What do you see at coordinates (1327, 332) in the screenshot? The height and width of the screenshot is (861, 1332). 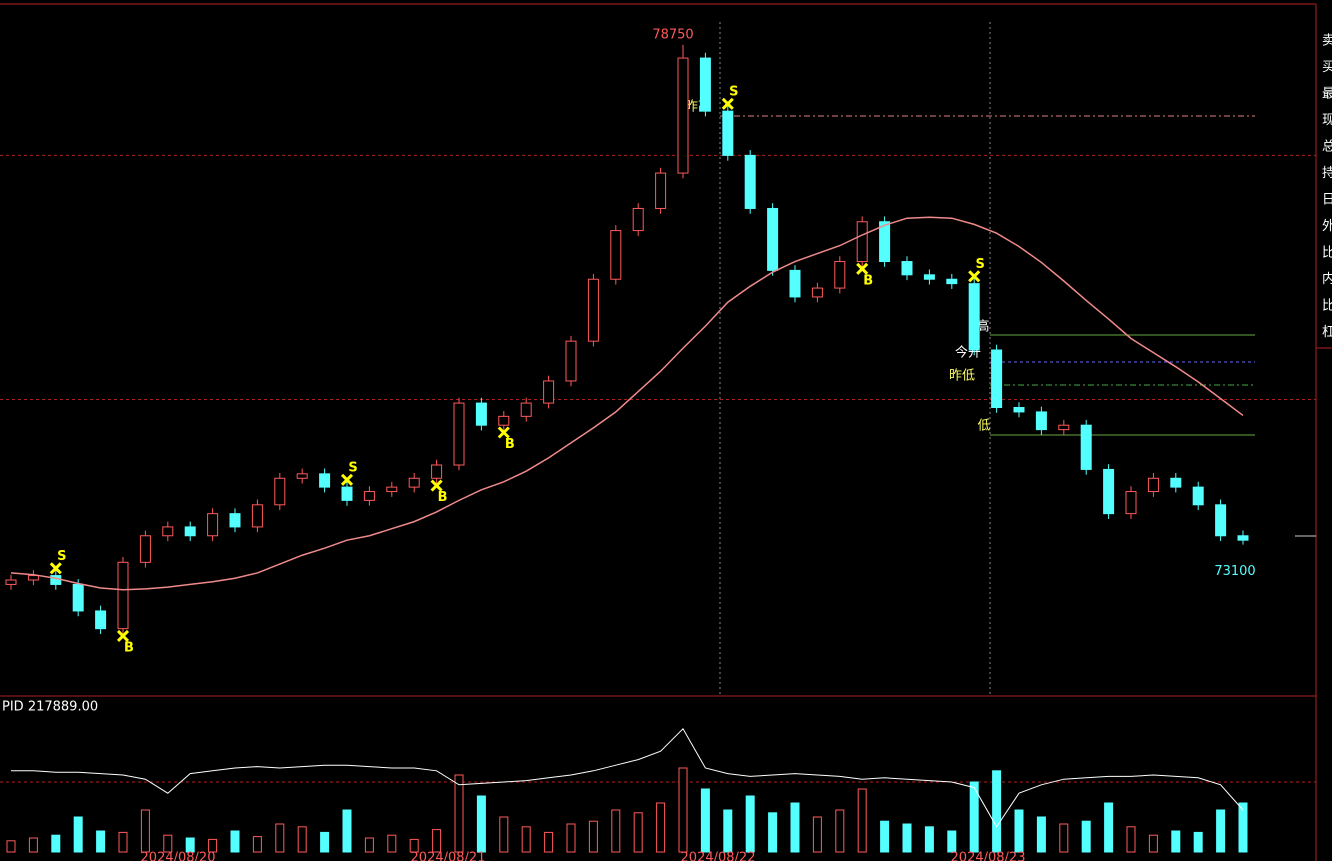 I see `side-label: 杠` at bounding box center [1327, 332].